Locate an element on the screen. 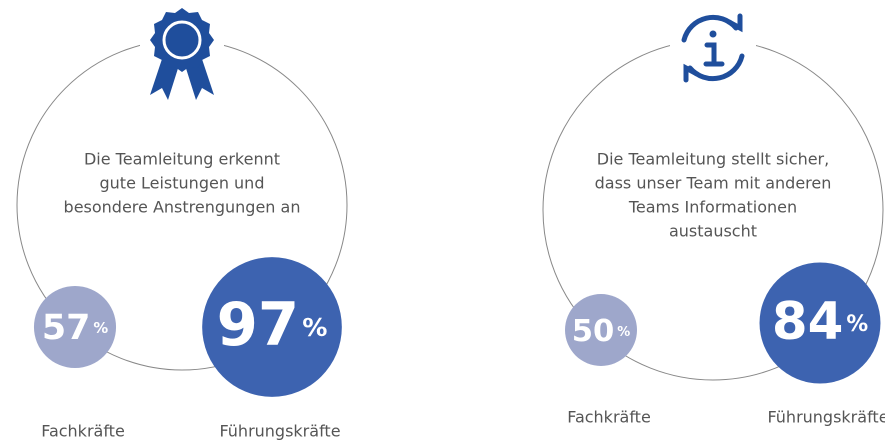 Image resolution: width=885 pixels, height=447 pixels. value-text: 84% is located at coordinates (820, 322).